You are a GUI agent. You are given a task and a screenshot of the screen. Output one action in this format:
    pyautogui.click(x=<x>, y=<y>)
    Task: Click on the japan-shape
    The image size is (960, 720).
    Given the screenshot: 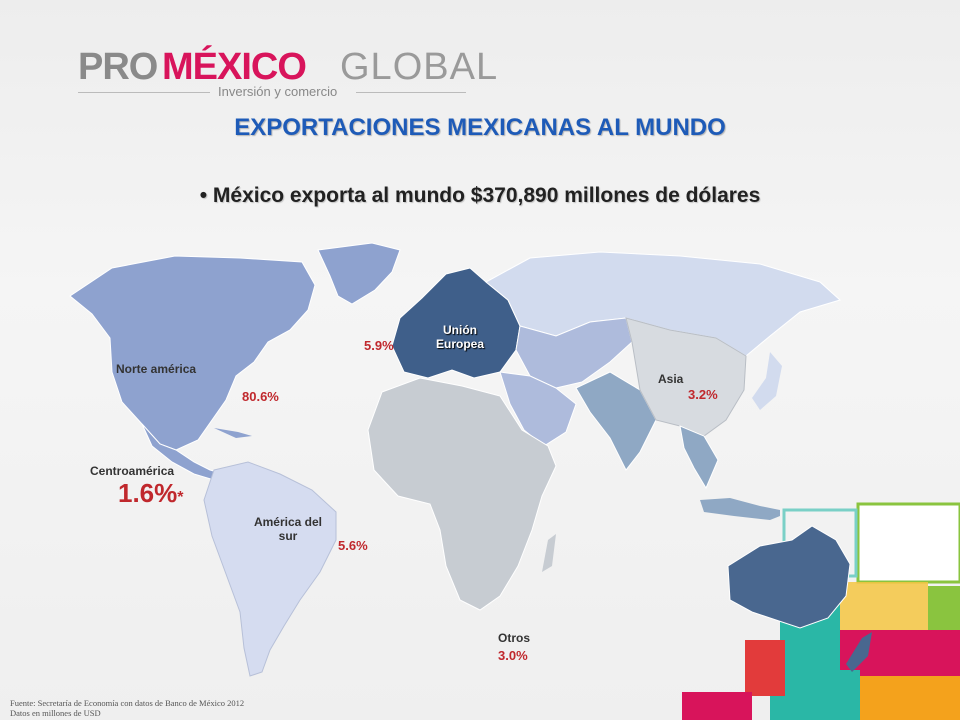 What is the action you would take?
    pyautogui.click(x=767, y=381)
    